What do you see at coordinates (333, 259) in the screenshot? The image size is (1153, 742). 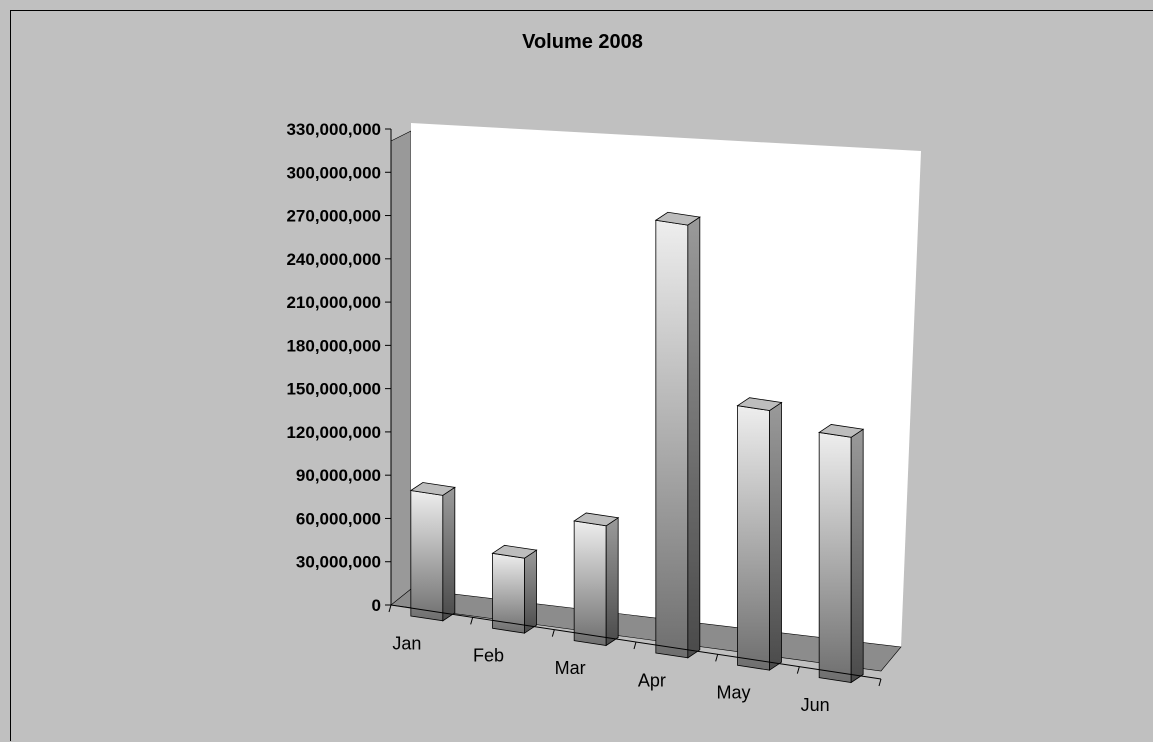 I see `y-tick-label: 240,000,000` at bounding box center [333, 259].